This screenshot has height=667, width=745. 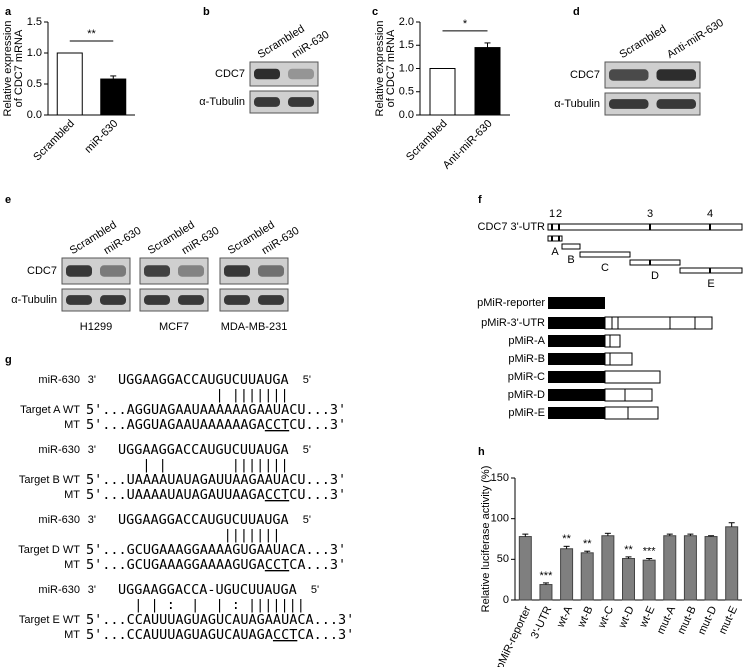 I want to click on site-label: 4, so click(x=710, y=214).